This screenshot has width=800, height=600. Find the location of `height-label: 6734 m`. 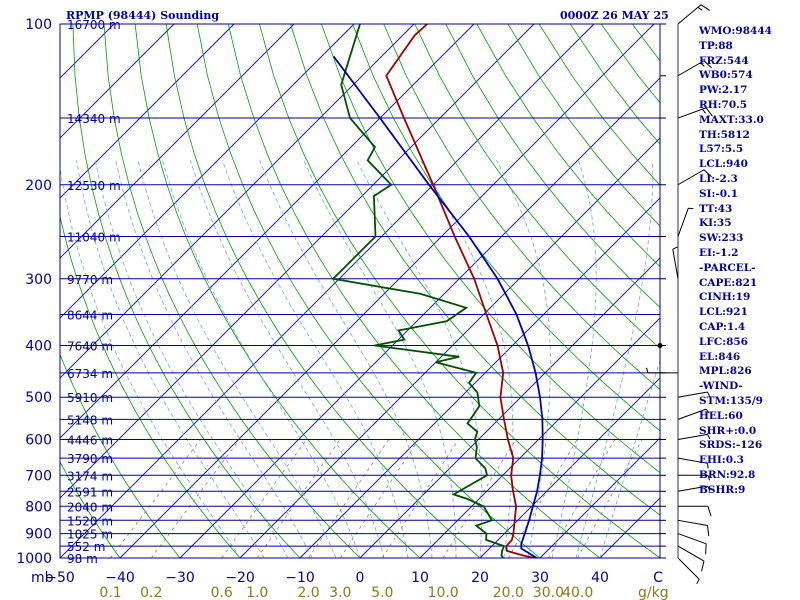

height-label: 6734 m is located at coordinates (90, 374).